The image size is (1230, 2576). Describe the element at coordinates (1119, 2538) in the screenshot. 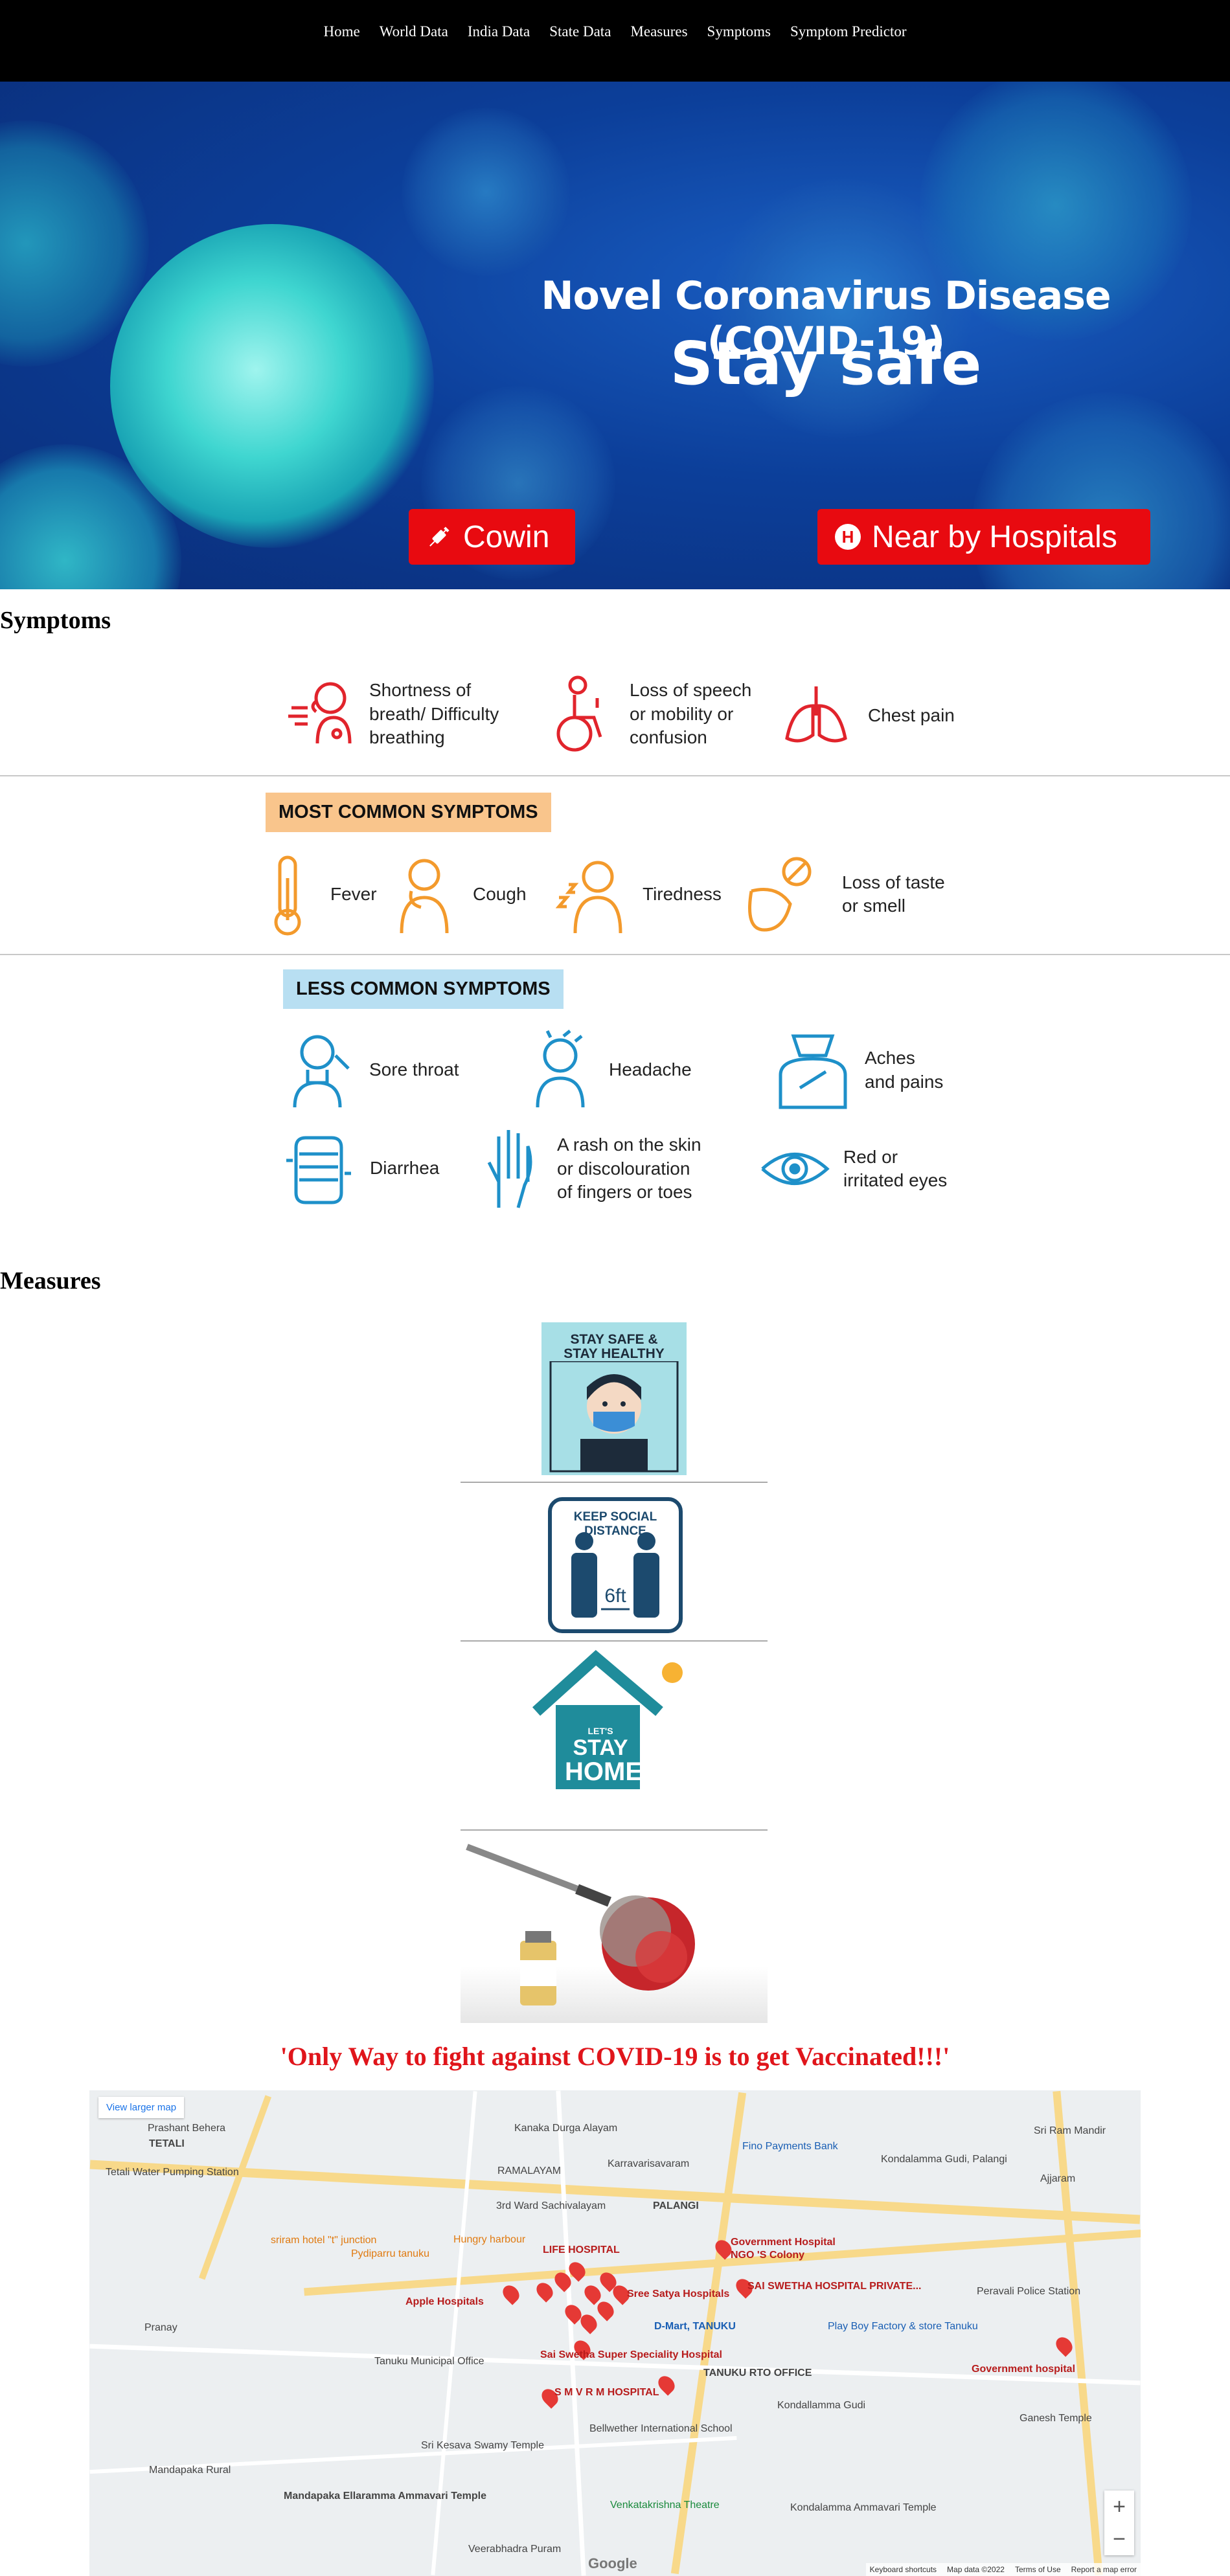

I see `zoom-out-button: −` at that location.